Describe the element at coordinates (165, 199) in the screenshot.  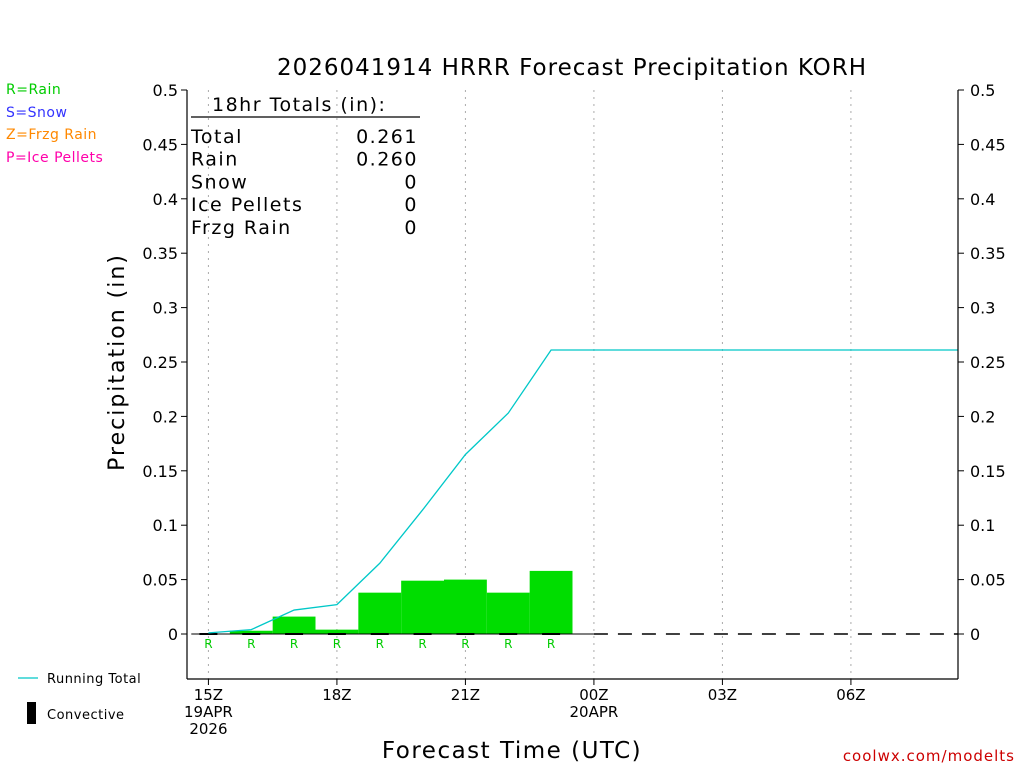
I see `y-tick-label-left: 0.4` at that location.